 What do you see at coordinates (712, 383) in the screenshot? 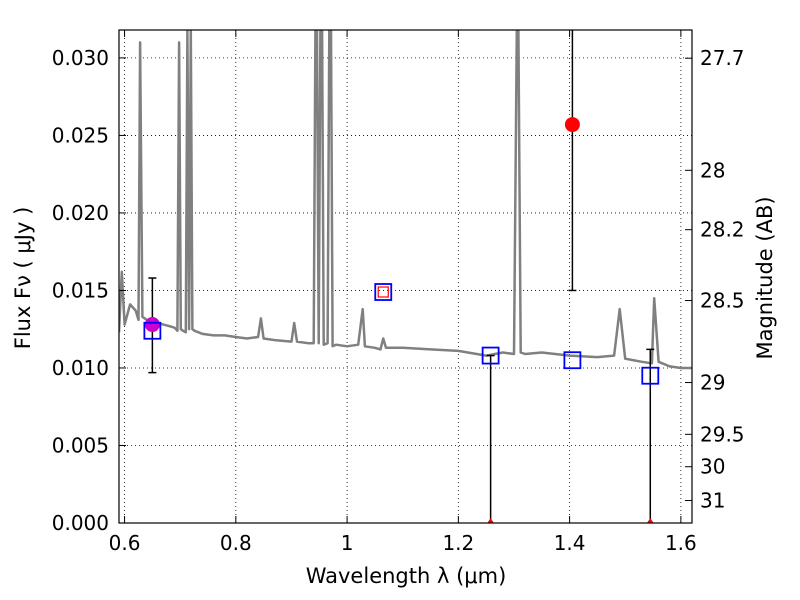
I see `right-tick-label: 29` at bounding box center [712, 383].